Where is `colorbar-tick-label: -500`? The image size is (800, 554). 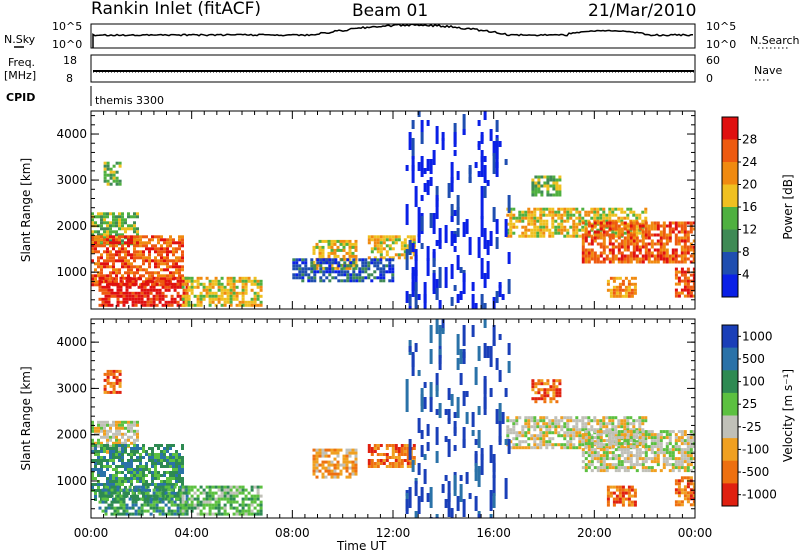 colorbar-tick-label: -500 is located at coordinates (755, 472).